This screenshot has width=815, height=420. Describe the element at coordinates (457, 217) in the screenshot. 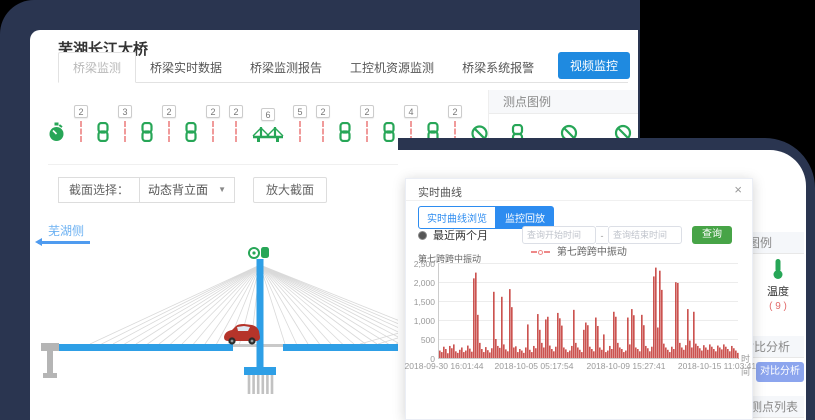

I see `tab-curve-browse: 实时曲线浏览` at that location.